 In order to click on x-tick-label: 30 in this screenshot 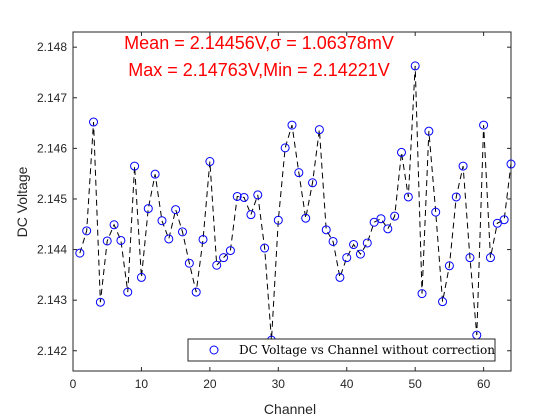, I will do `click(279, 384)`.